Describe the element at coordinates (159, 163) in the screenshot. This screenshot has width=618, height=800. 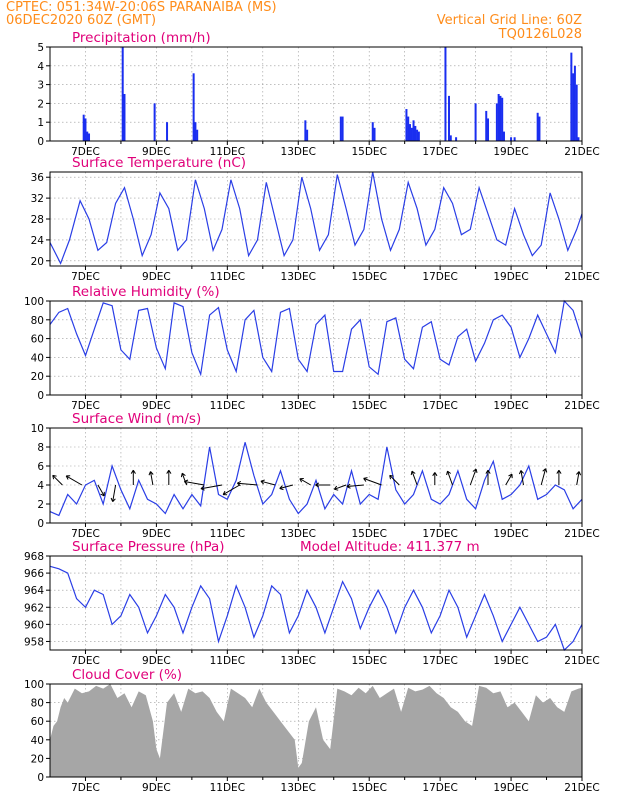
I see `temp-panel-title: Surface Temperature (nC)` at that location.